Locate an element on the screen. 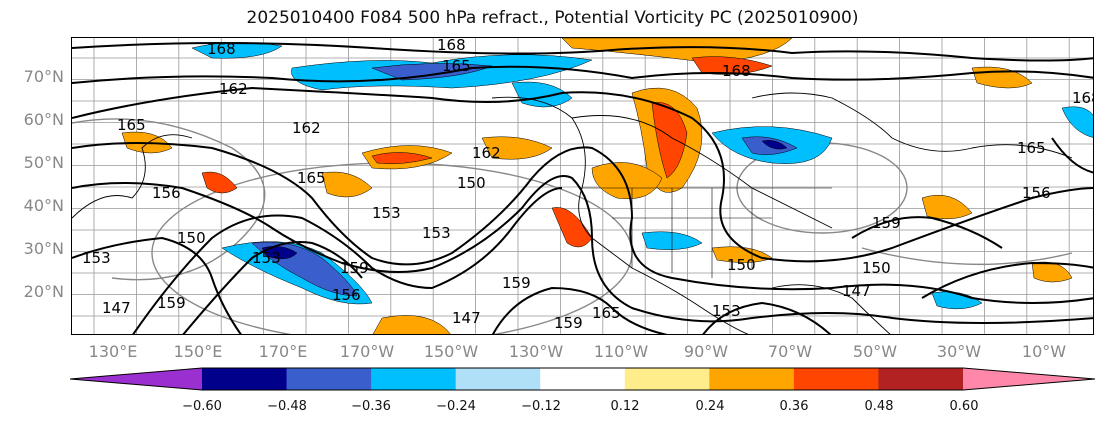  colorbar-outline is located at coordinates (583, 379).